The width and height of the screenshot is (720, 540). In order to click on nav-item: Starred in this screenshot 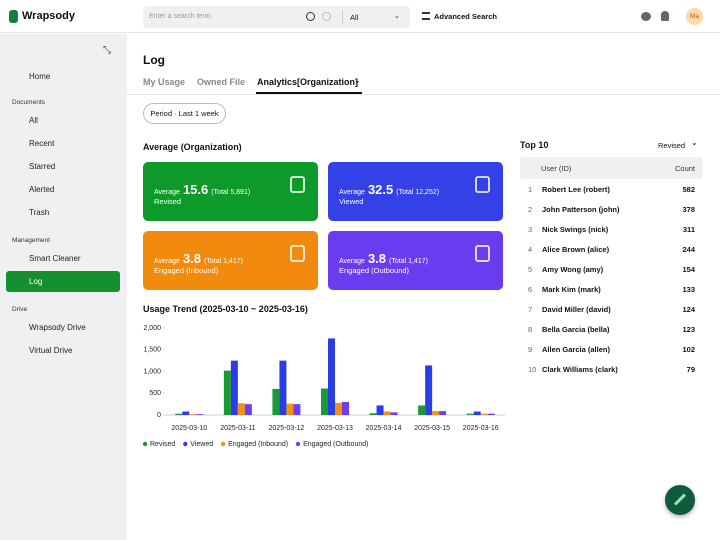, I will do `click(63, 166)`.